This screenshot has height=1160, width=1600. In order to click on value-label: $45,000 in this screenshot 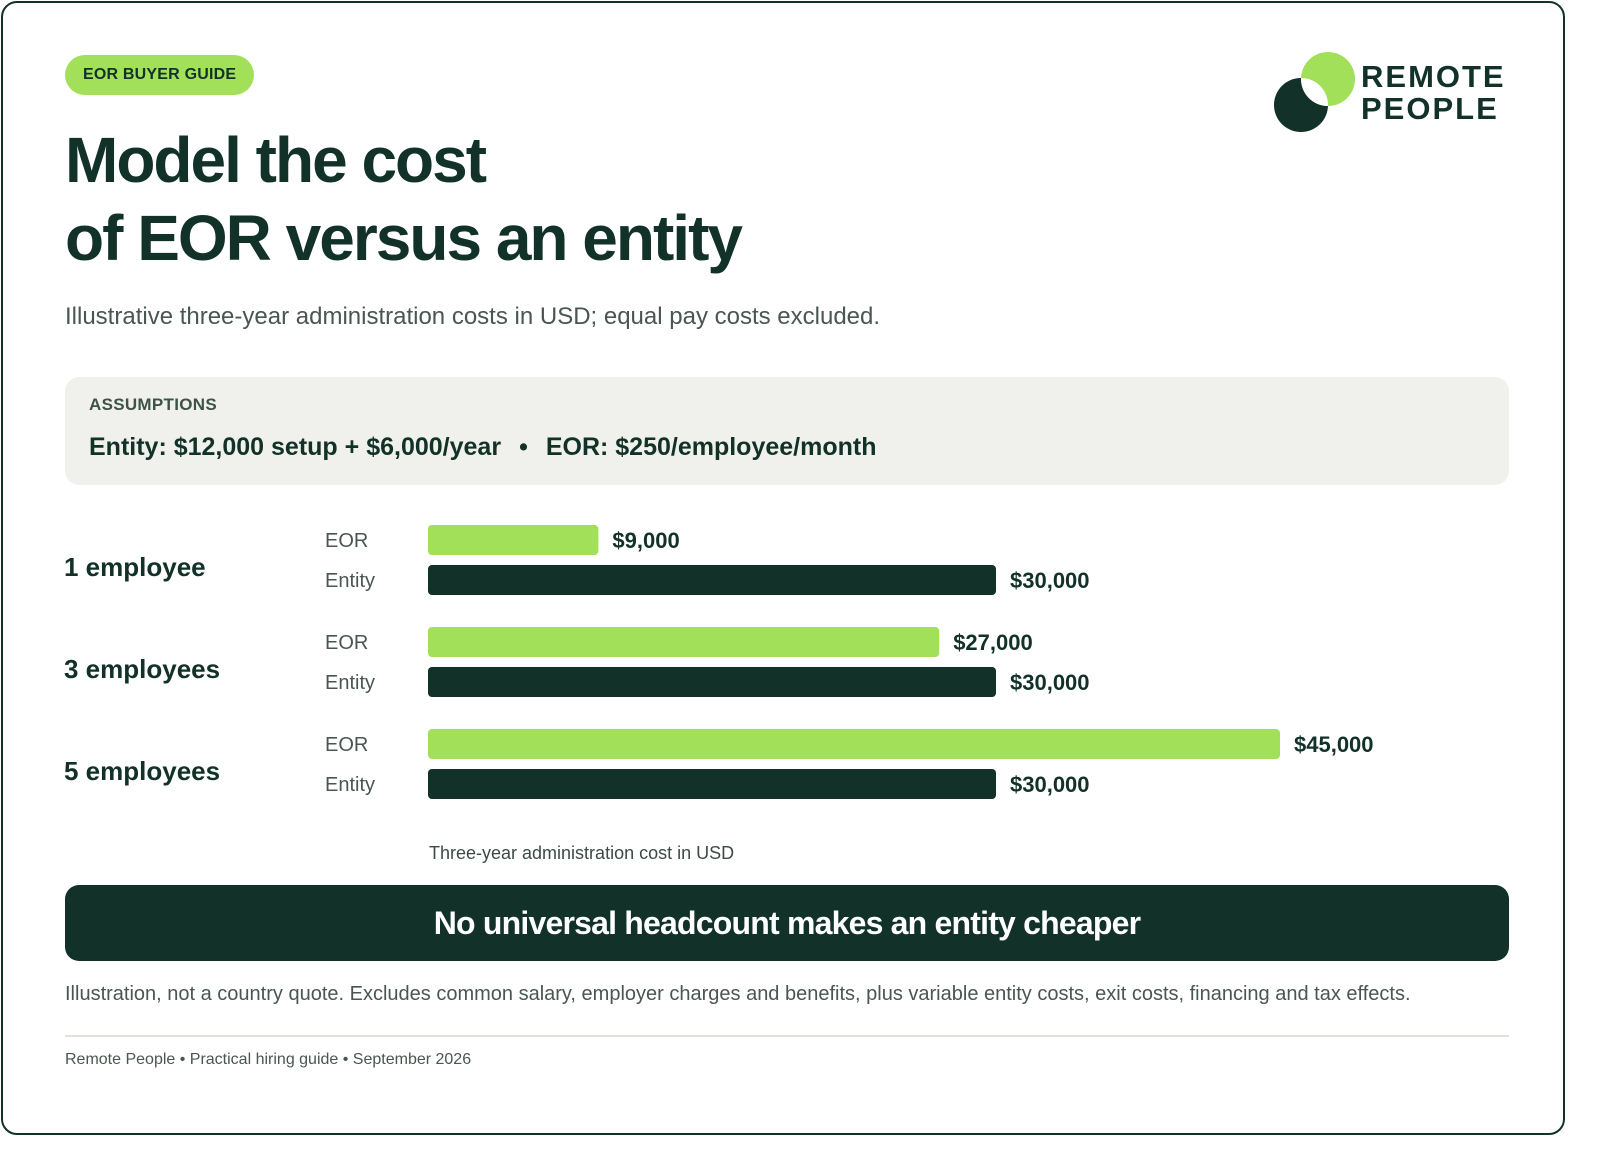, I will do `click(1334, 744)`.